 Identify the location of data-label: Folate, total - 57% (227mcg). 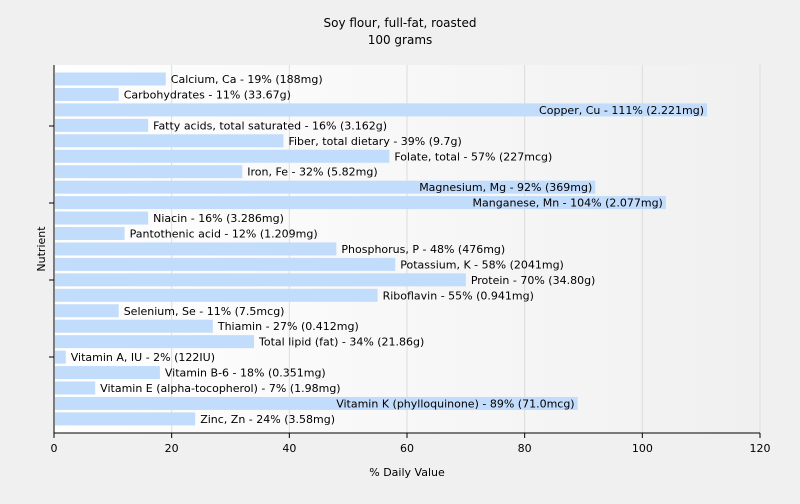
(473, 156).